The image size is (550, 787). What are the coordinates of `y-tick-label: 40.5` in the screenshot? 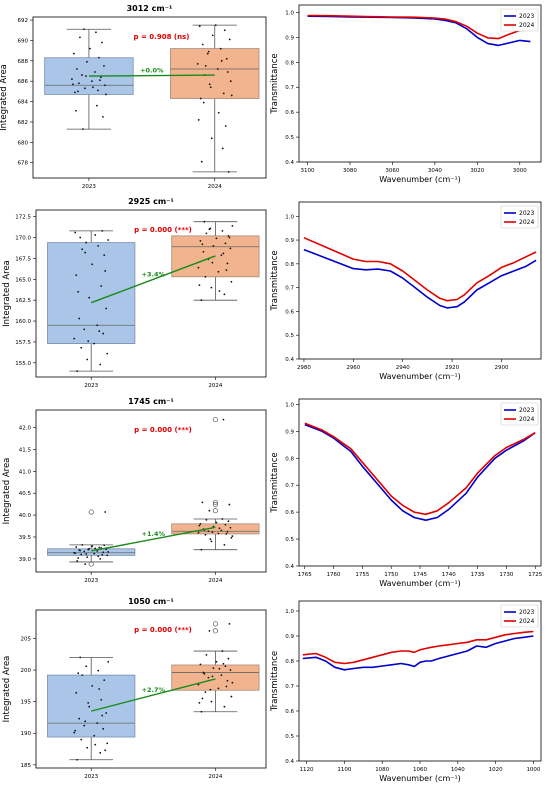 It's located at (25, 494).